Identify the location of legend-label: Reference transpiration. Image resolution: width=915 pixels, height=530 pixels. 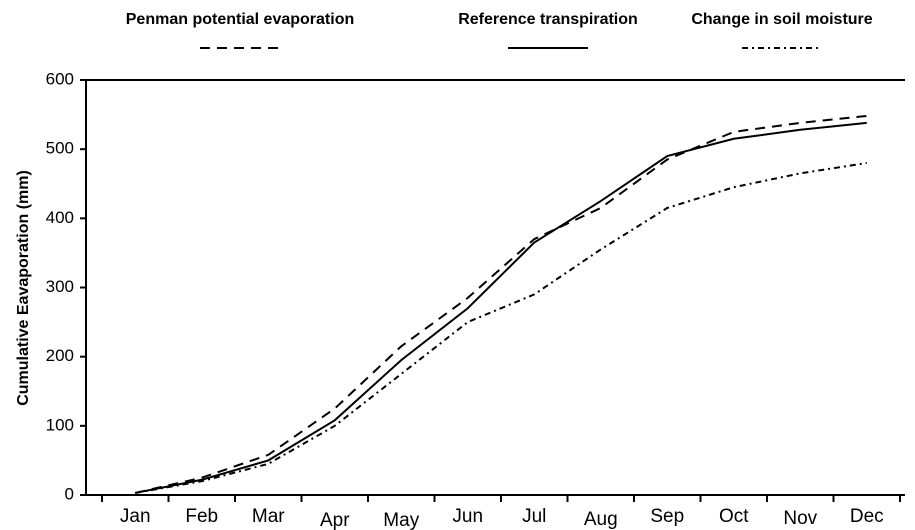
(548, 19).